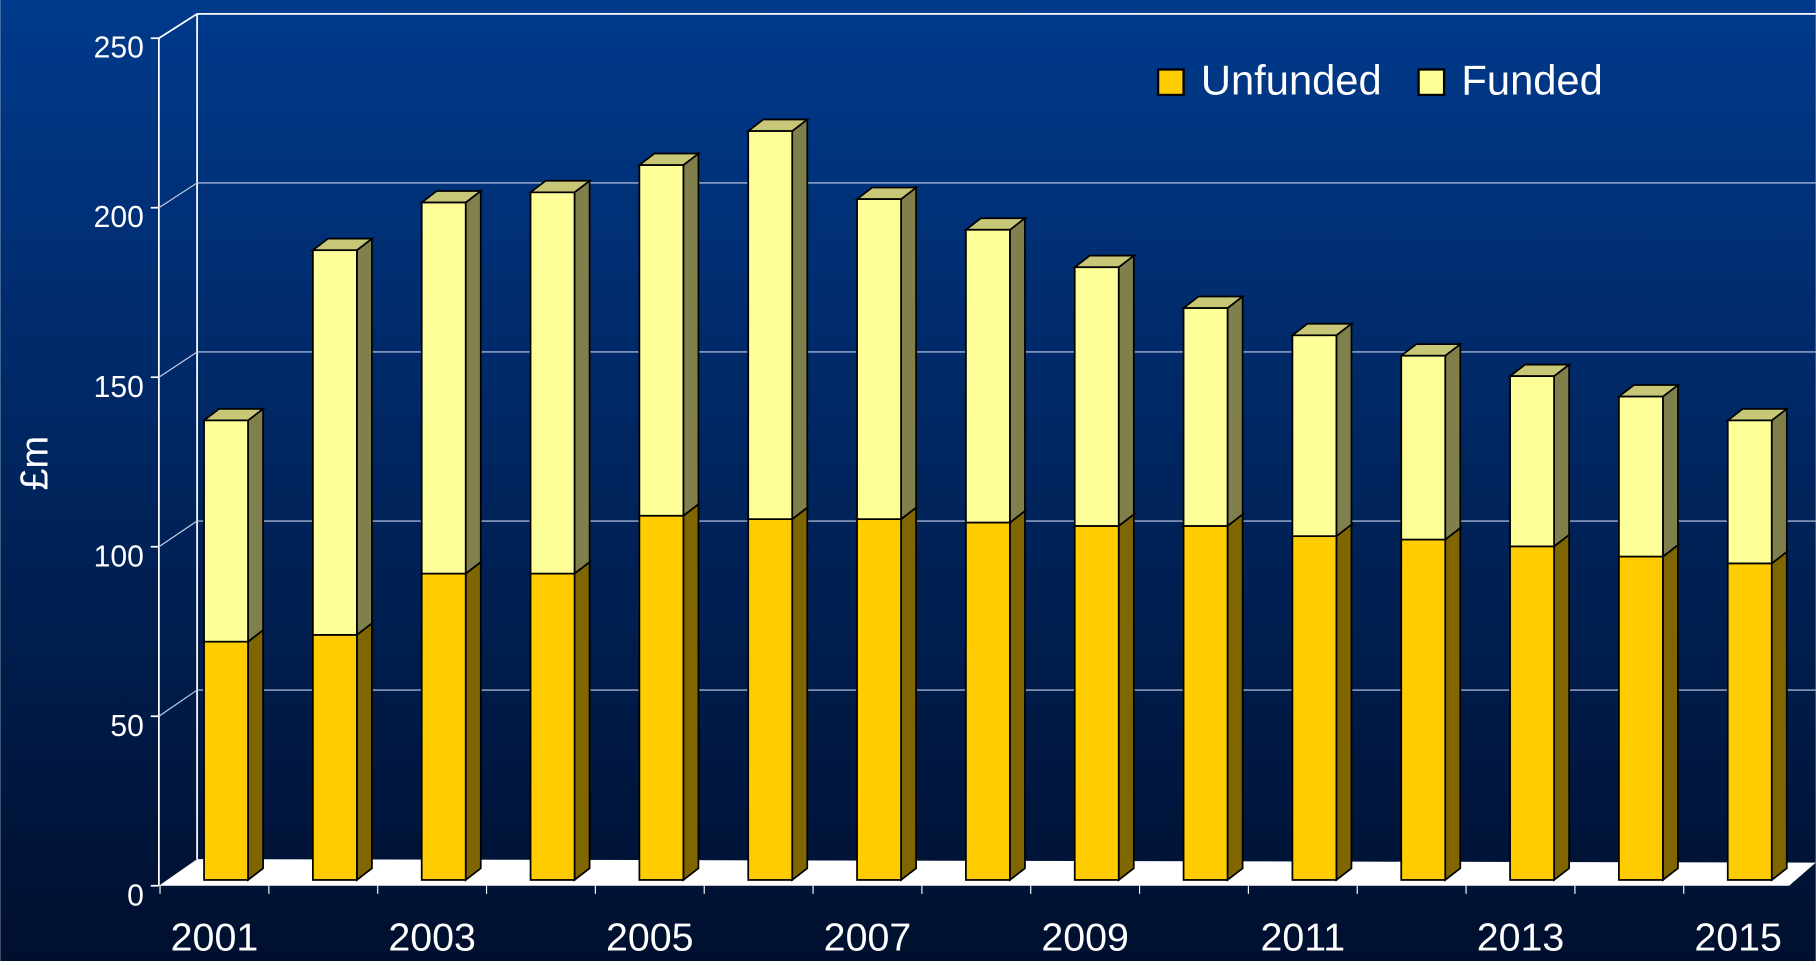 This screenshot has width=1816, height=966. I want to click on x-tick-label: 2007, so click(868, 938).